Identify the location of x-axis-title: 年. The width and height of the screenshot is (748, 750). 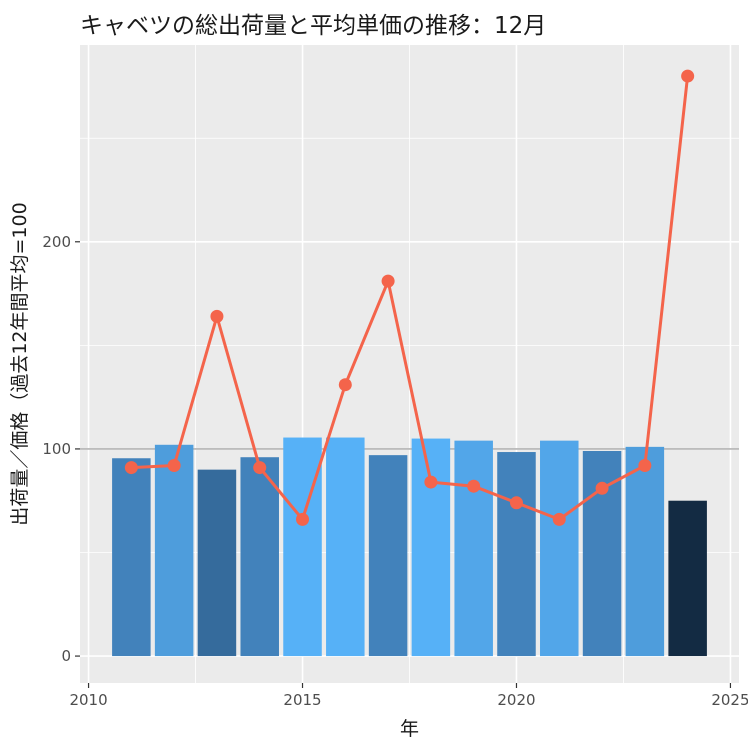
(409, 729).